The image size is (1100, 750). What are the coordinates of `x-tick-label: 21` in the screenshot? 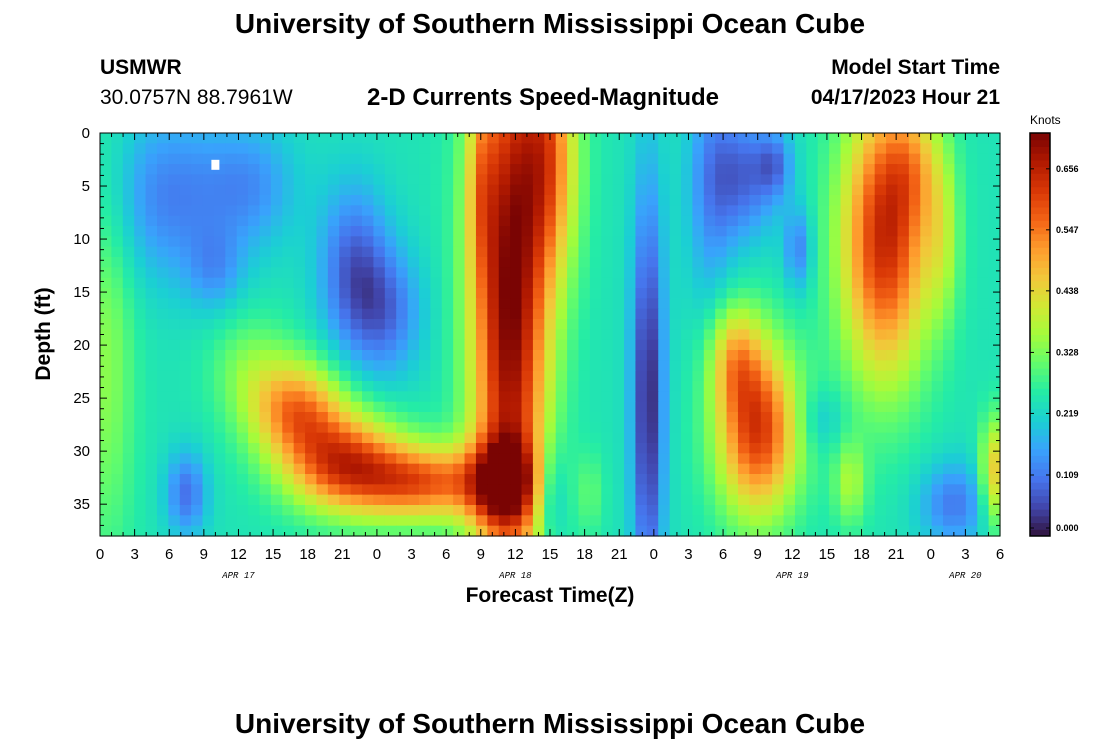 It's located at (896, 554).